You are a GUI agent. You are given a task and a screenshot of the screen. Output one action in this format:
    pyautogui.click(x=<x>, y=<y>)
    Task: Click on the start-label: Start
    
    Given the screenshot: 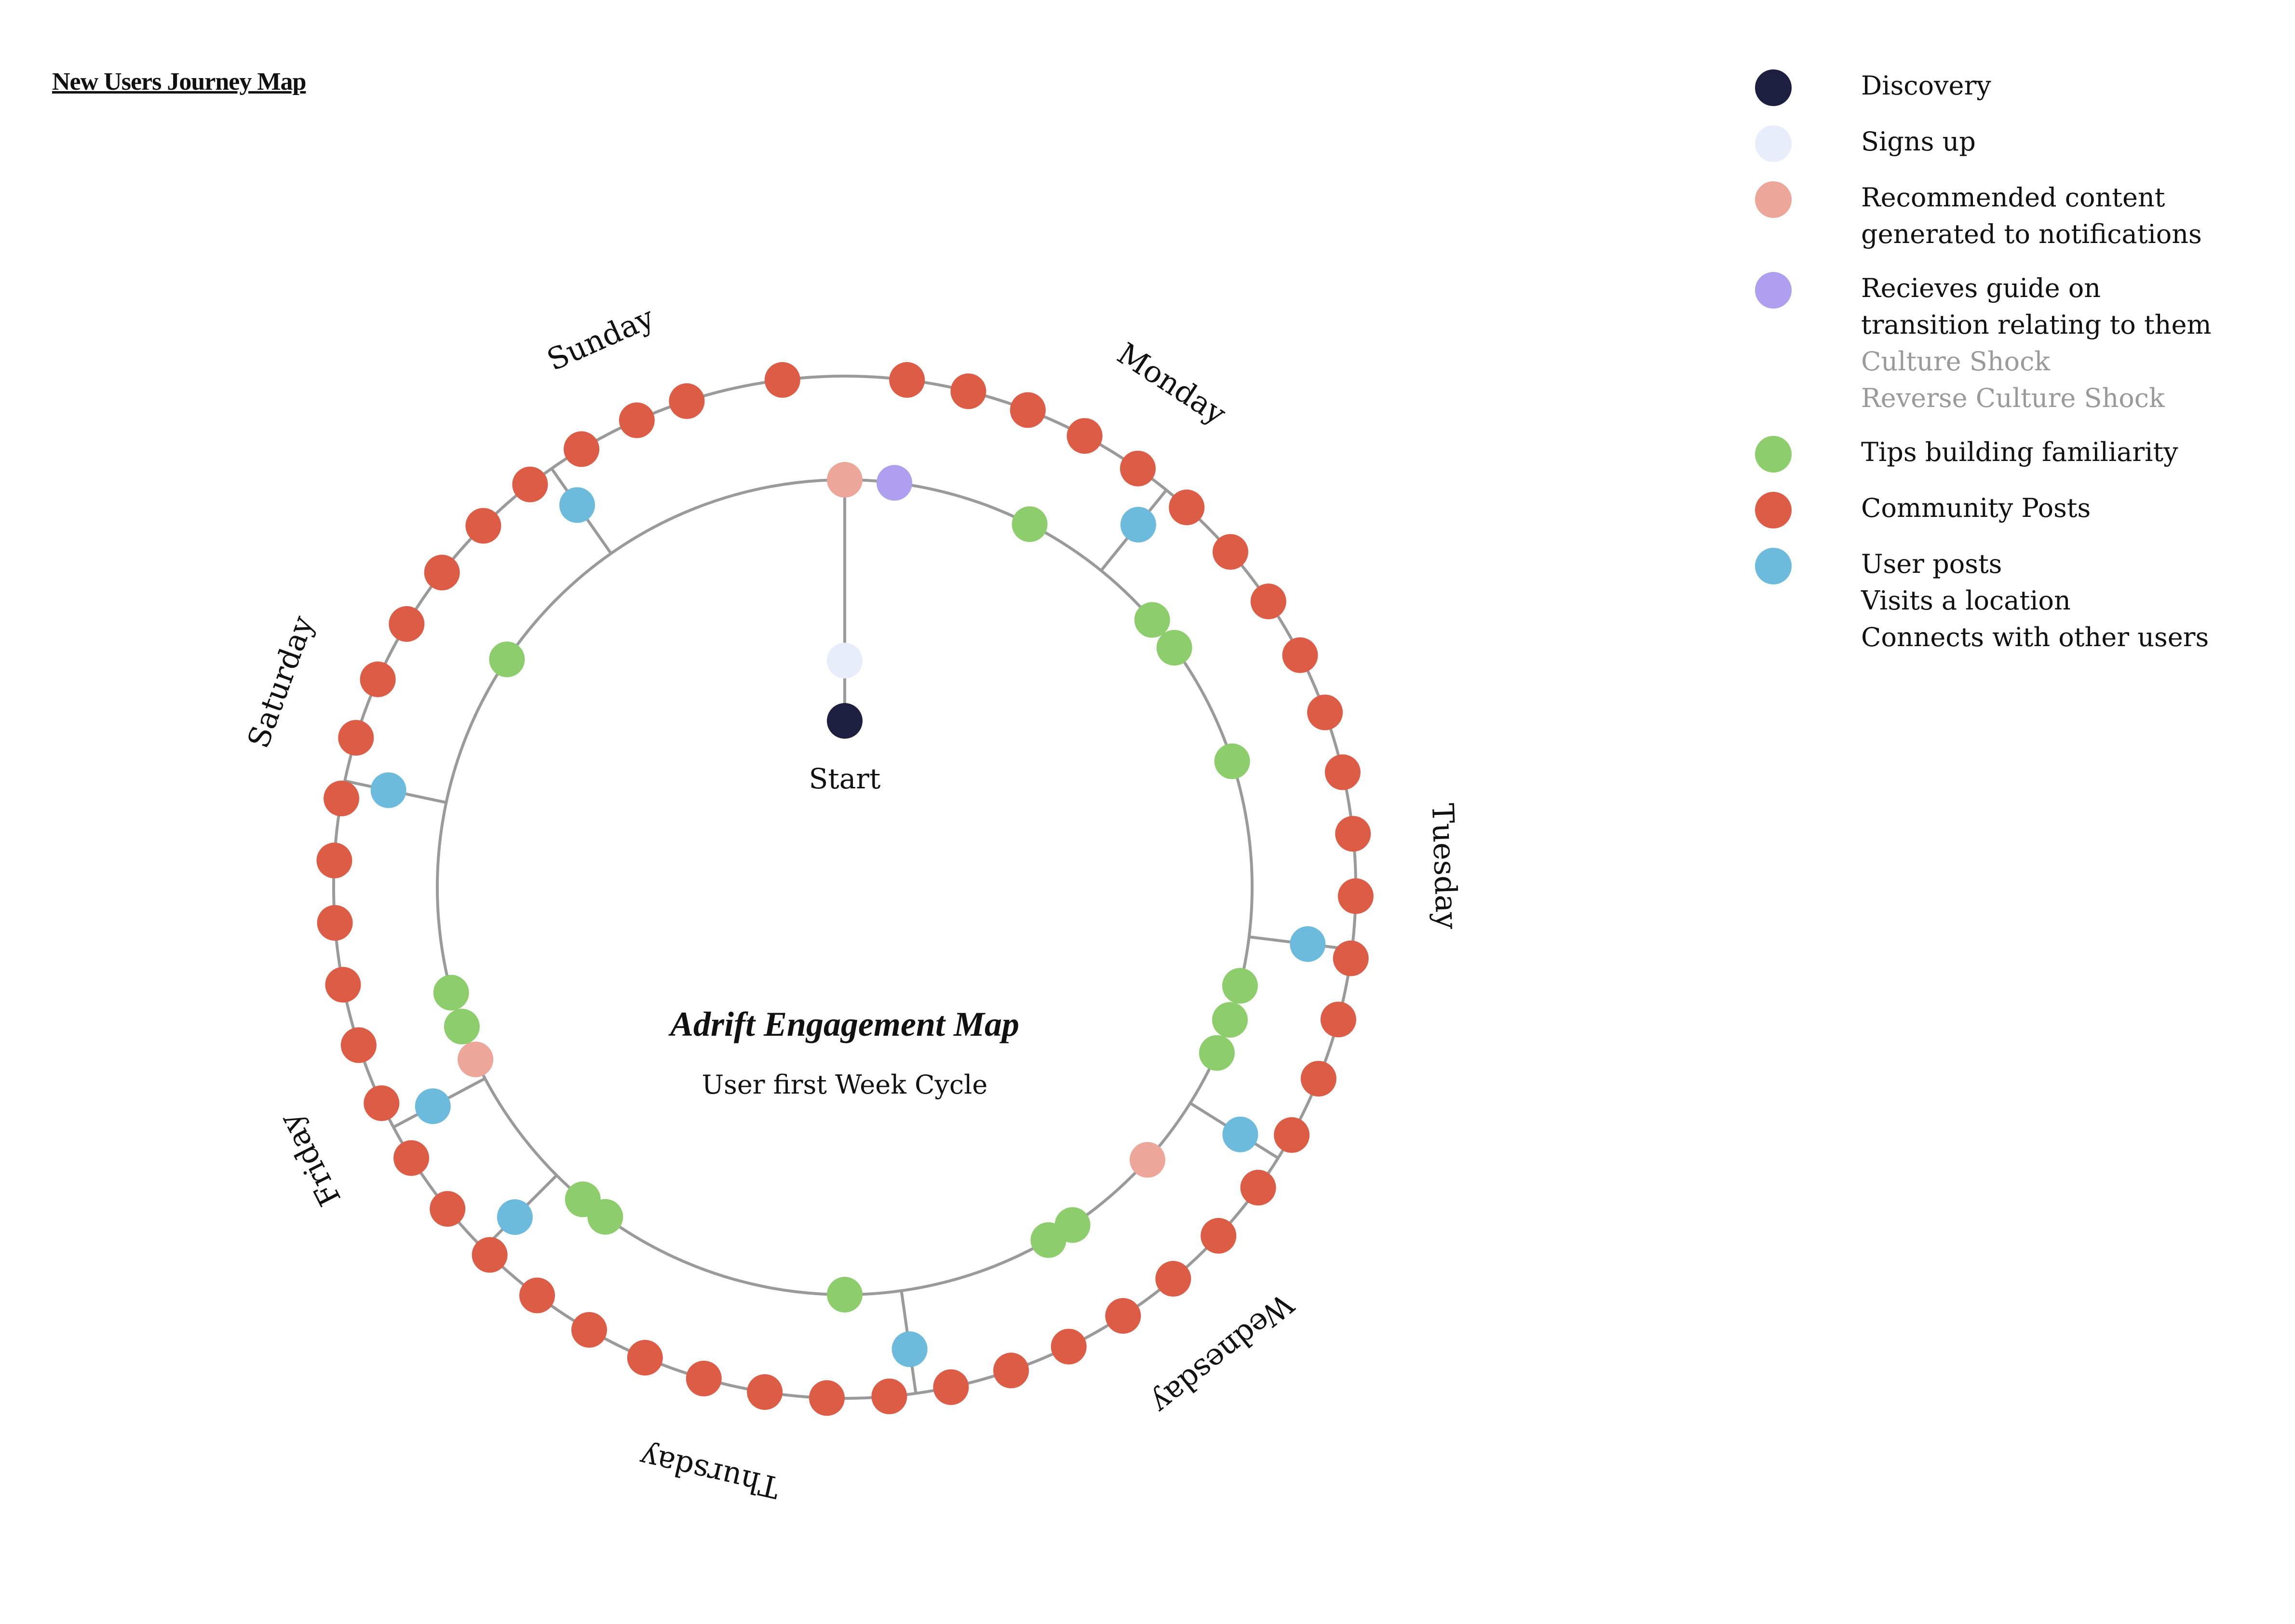 What is the action you would take?
    pyautogui.click(x=845, y=778)
    